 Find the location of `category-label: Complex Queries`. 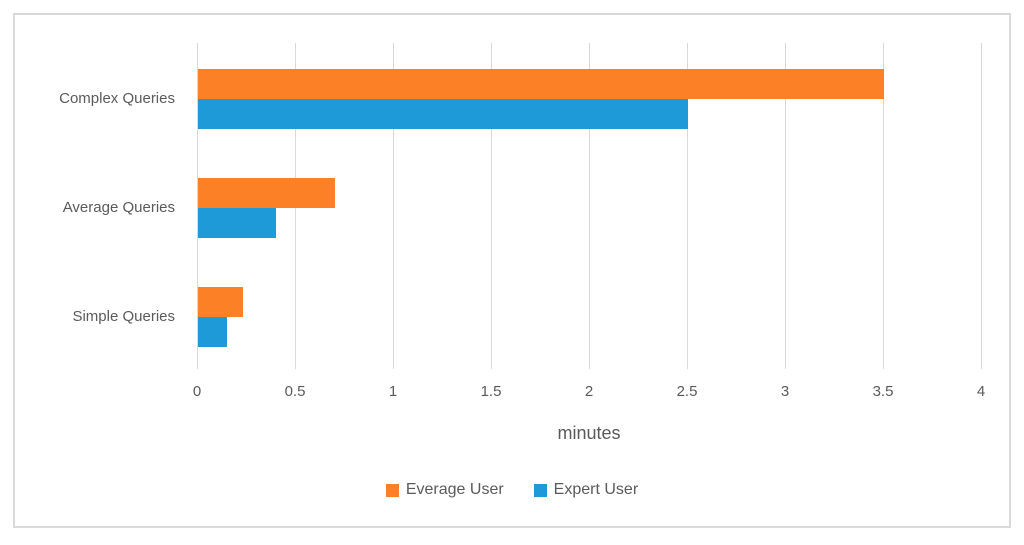

category-label: Complex Queries is located at coordinates (117, 98).